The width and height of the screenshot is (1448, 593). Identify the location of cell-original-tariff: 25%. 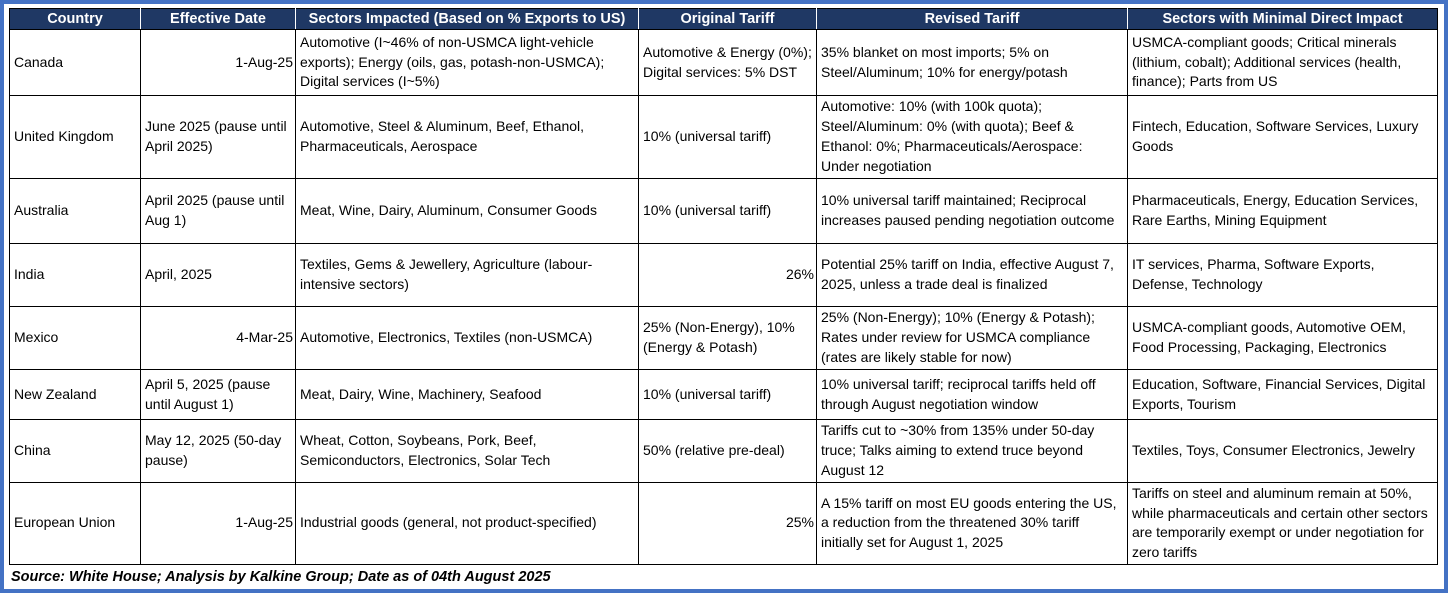
(727, 523).